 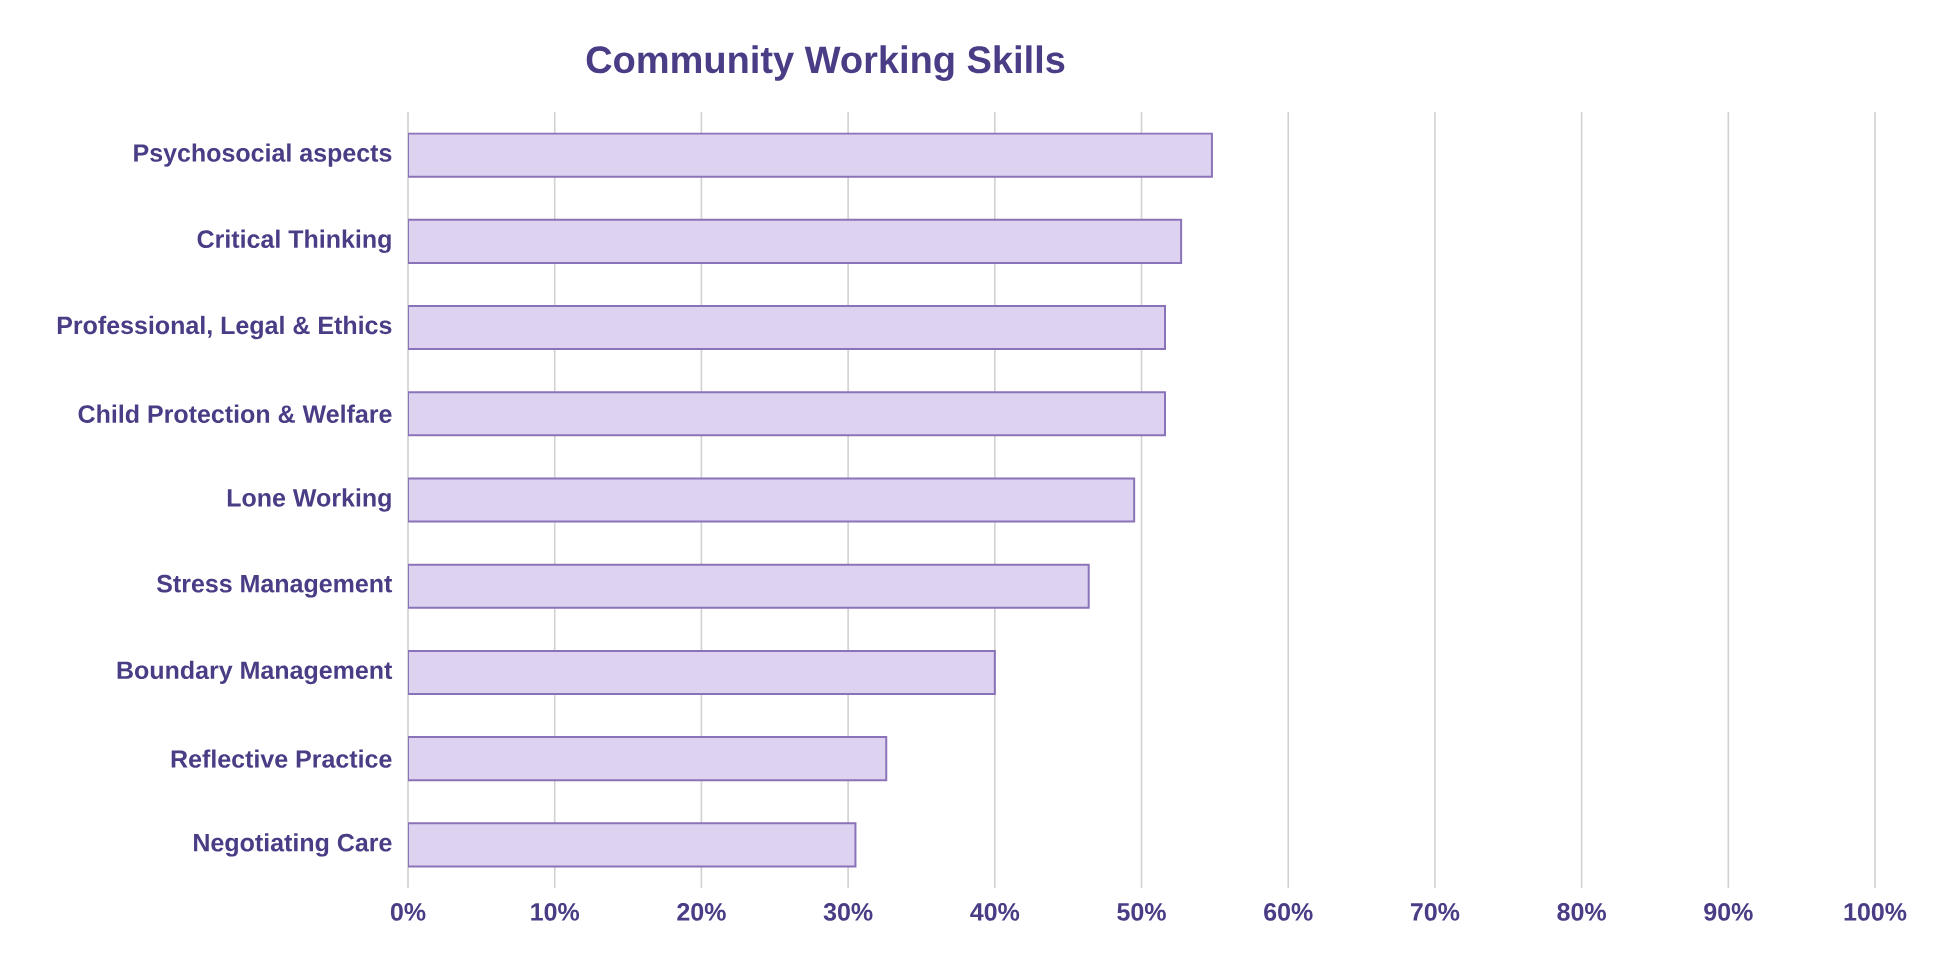 I want to click on x-tick-label: 70%, so click(x=1435, y=912).